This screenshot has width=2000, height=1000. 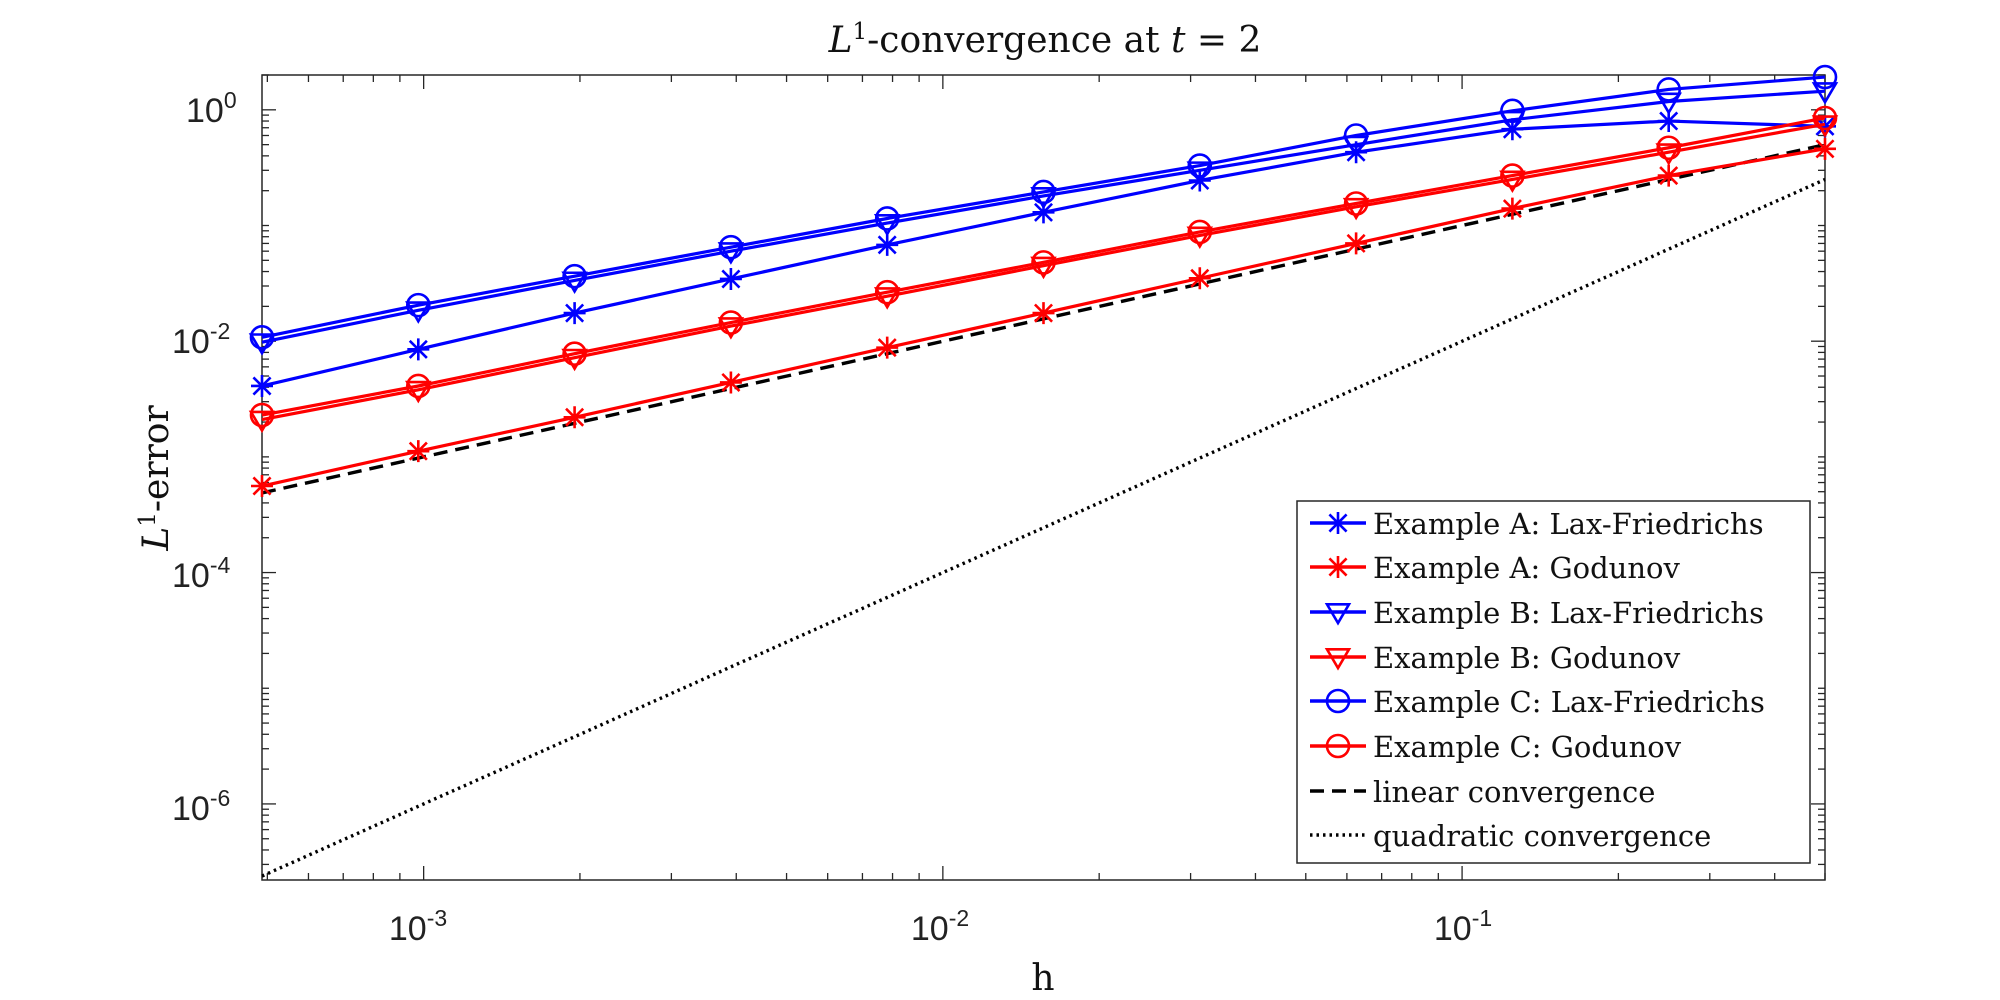 What do you see at coordinates (156, 478) in the screenshot?
I see `y-axis-label: L1-error` at bounding box center [156, 478].